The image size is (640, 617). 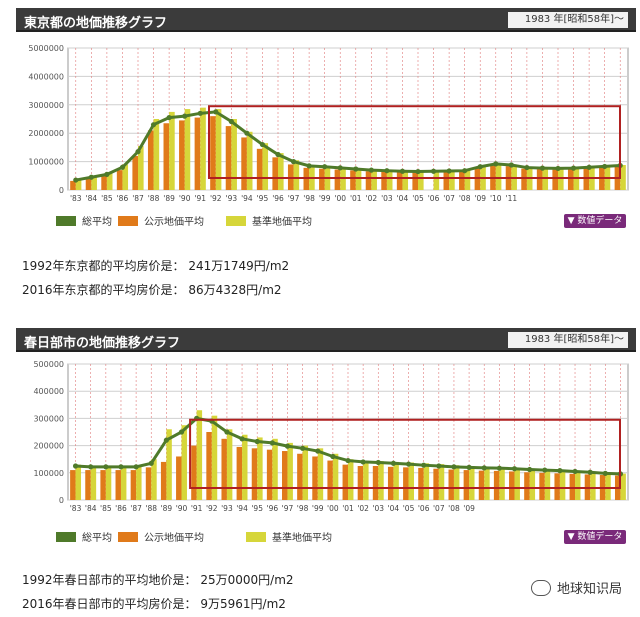 What do you see at coordinates (48, 418) in the screenshot?
I see `y-tick-label: 300000` at bounding box center [48, 418].